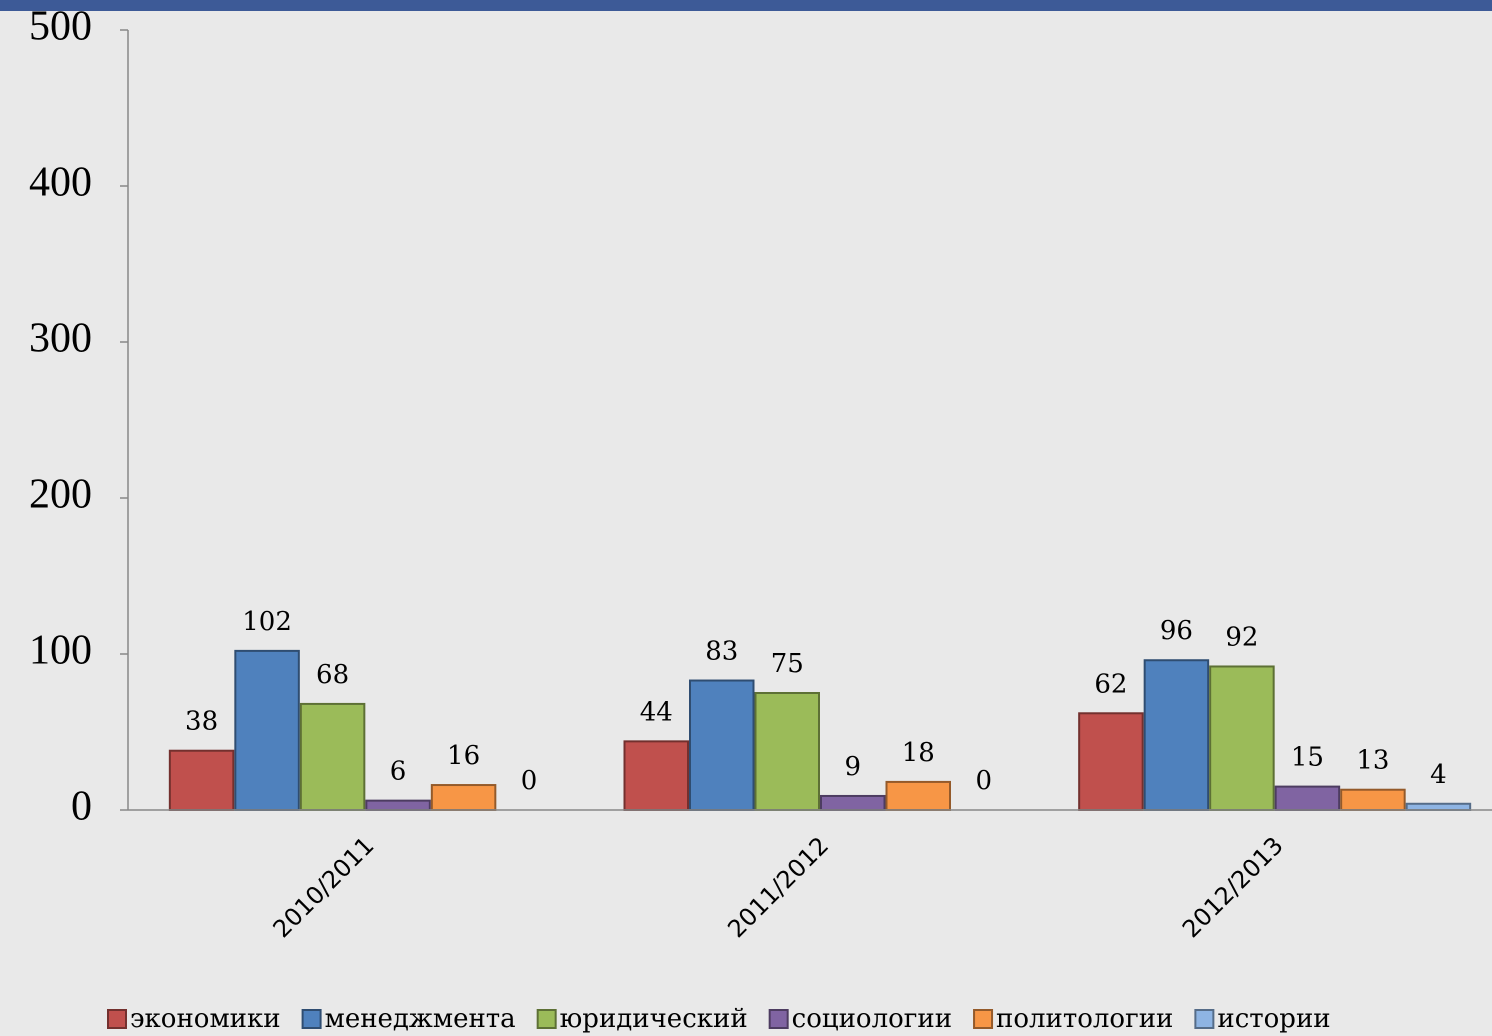 This screenshot has width=1492, height=1036. Describe the element at coordinates (1307, 758) in the screenshot. I see `value-label: 15` at that location.